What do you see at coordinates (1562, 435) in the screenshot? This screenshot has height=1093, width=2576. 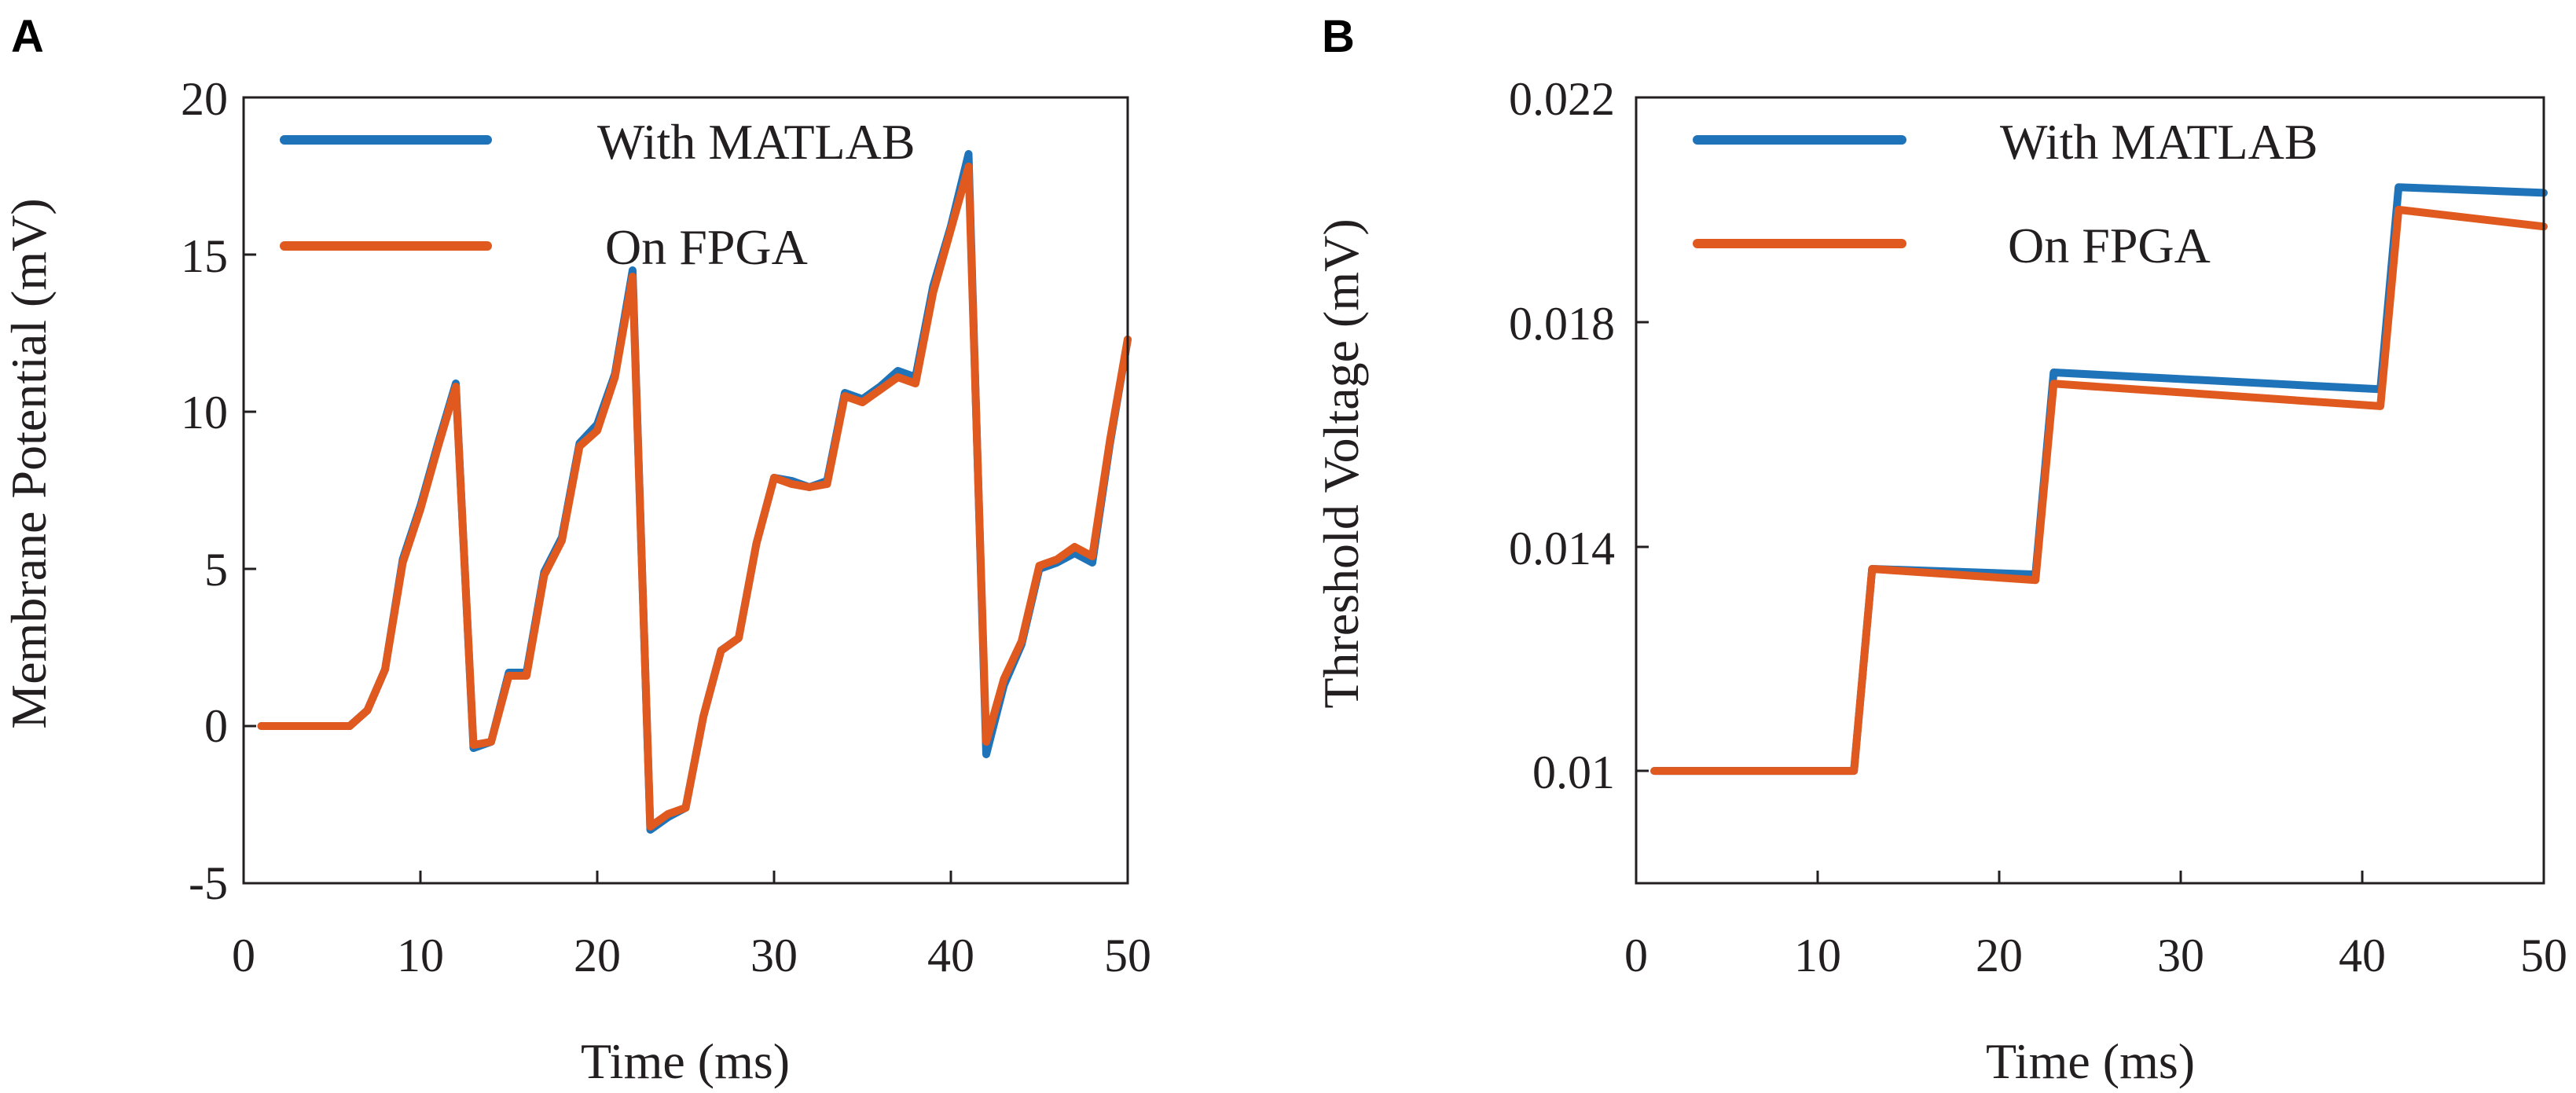 I see `panel-b-y-ticks: 0.022 0.018 0.014 0.01` at bounding box center [1562, 435].